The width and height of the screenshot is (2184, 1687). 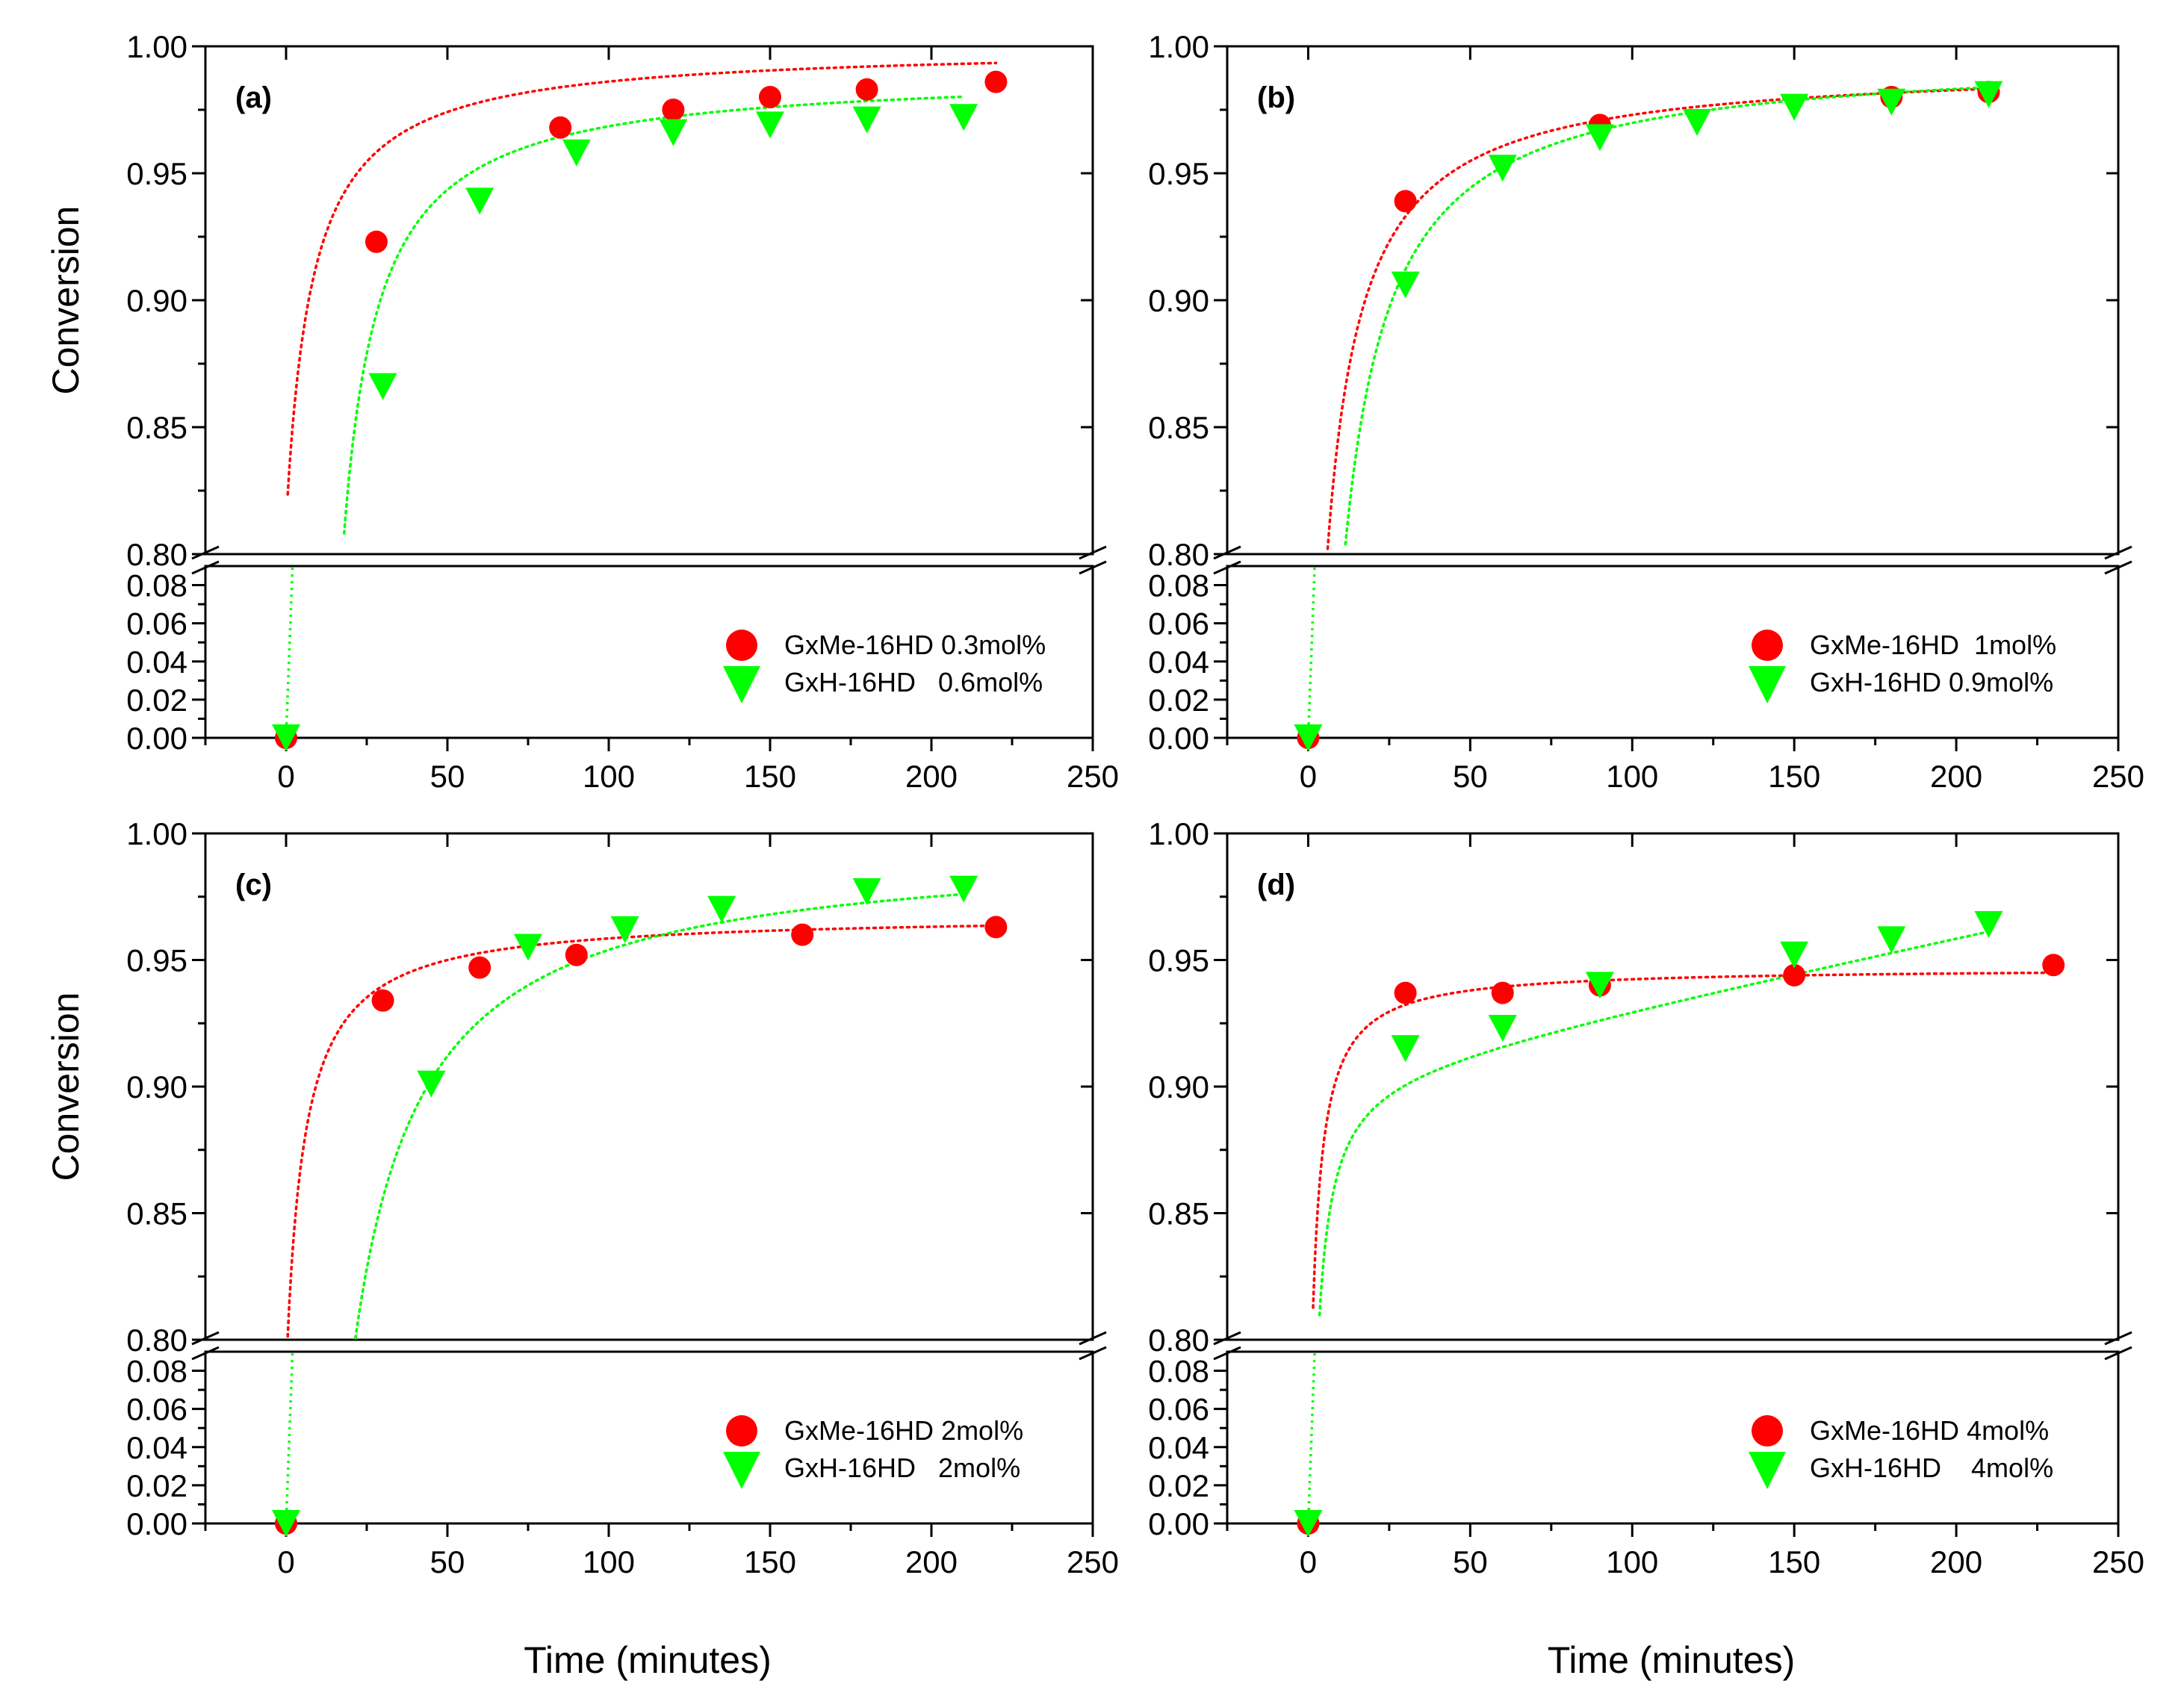 What do you see at coordinates (884, 666) in the screenshot?
I see `legend: GxMe-16HD 0.3mol% GxH-16HD 0.6mol%` at bounding box center [884, 666].